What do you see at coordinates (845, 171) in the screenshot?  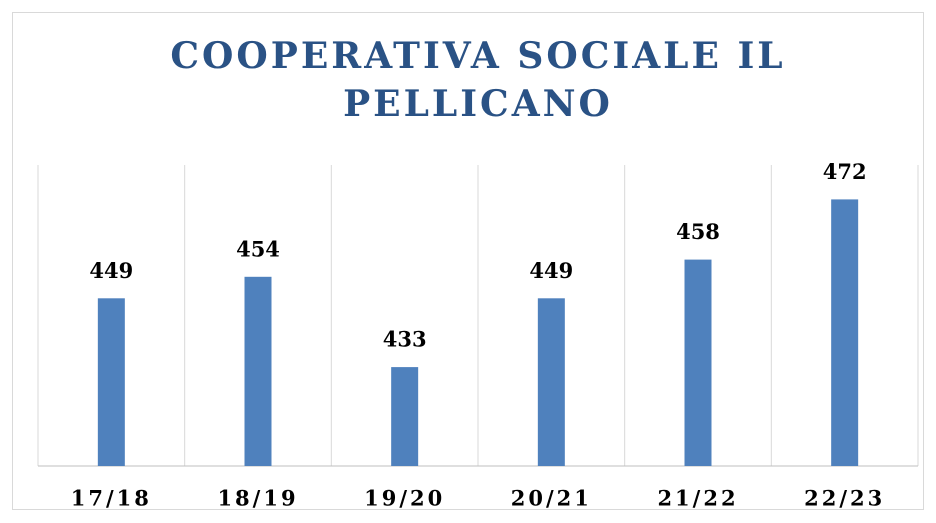 I see `data-label: 472` at bounding box center [845, 171].